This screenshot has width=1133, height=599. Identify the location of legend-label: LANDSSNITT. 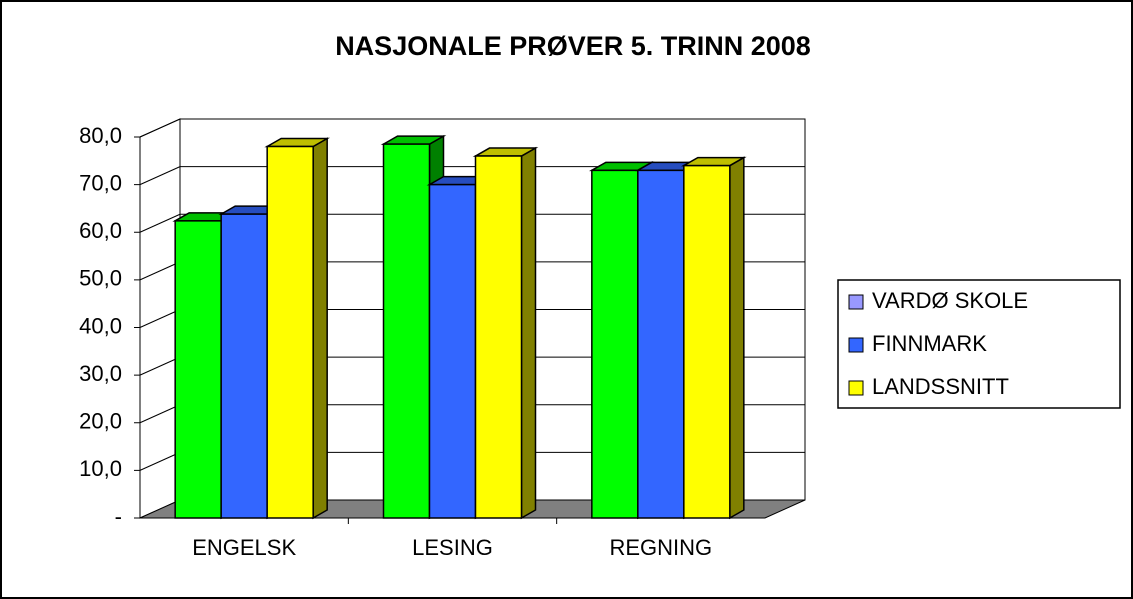
(940, 386).